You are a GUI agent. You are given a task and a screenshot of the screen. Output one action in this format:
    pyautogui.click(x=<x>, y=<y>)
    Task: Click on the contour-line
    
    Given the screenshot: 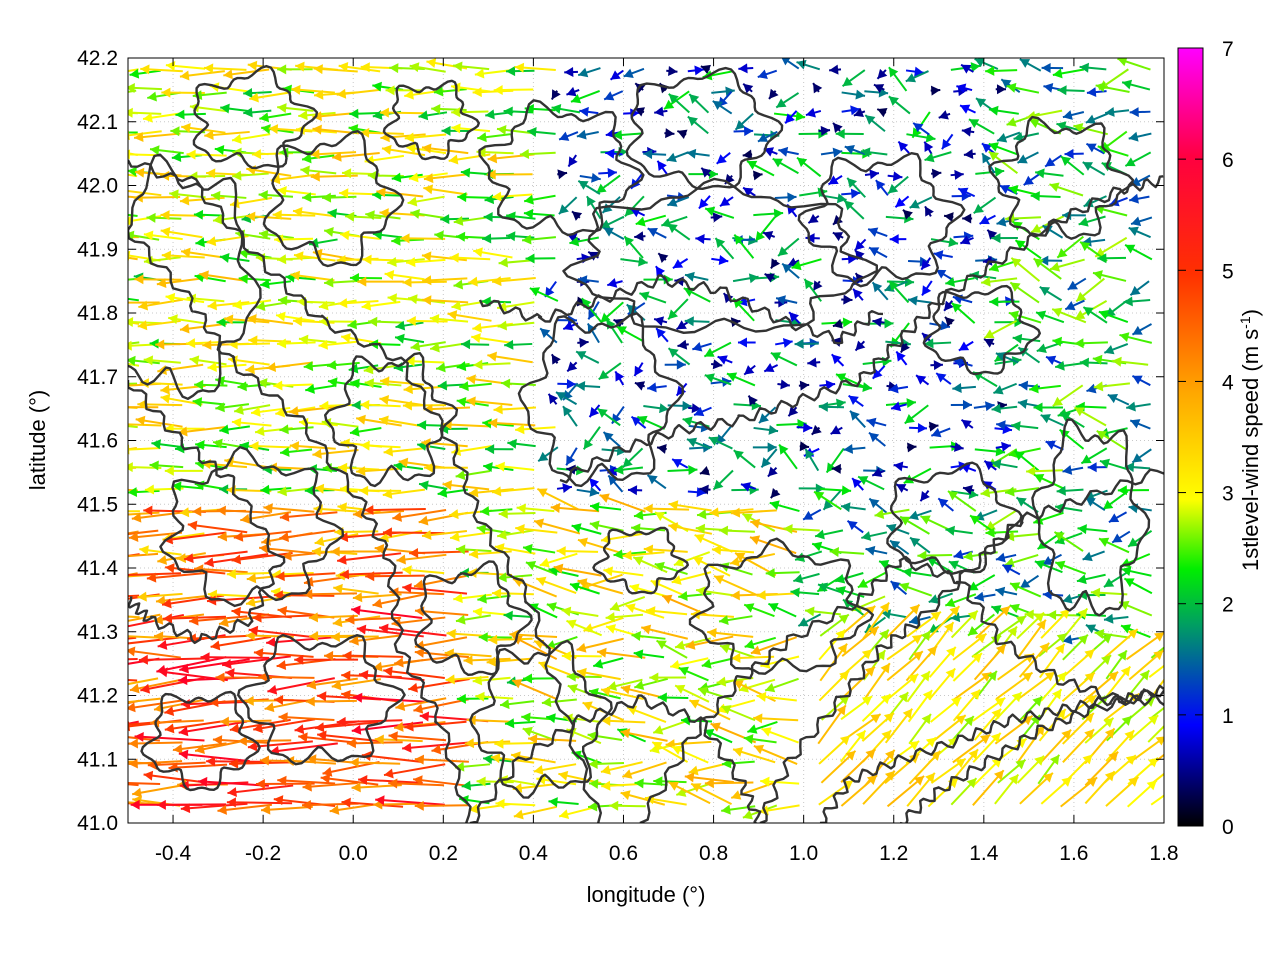 What is the action you would take?
    pyautogui.click(x=195, y=276)
    